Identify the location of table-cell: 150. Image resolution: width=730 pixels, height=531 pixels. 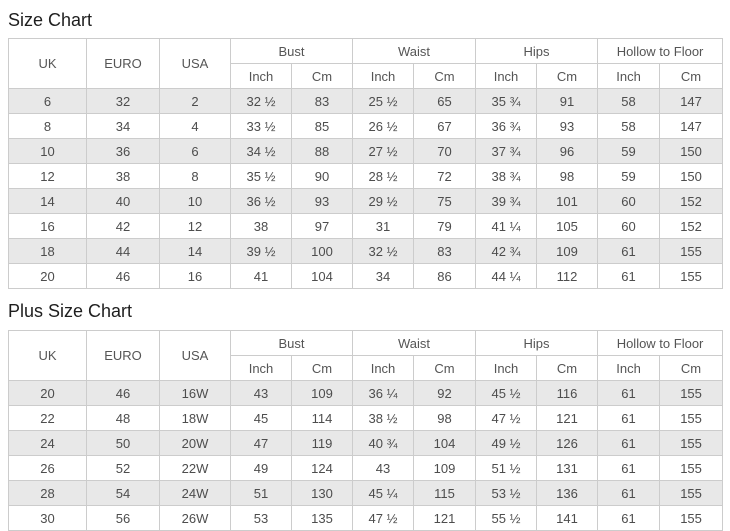
(691, 176).